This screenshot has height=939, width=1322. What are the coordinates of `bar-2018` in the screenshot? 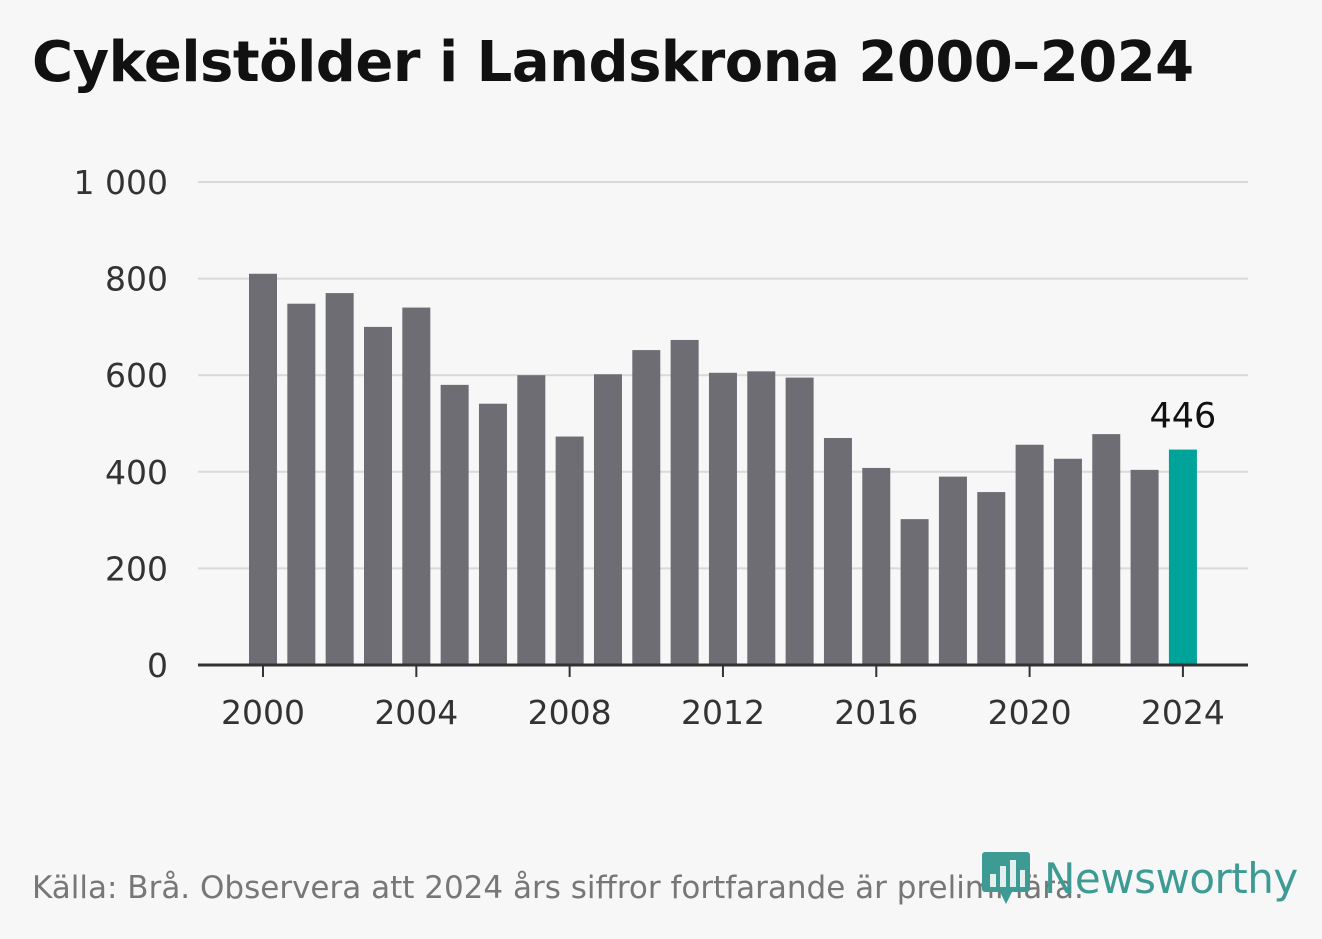 It's located at (952, 570).